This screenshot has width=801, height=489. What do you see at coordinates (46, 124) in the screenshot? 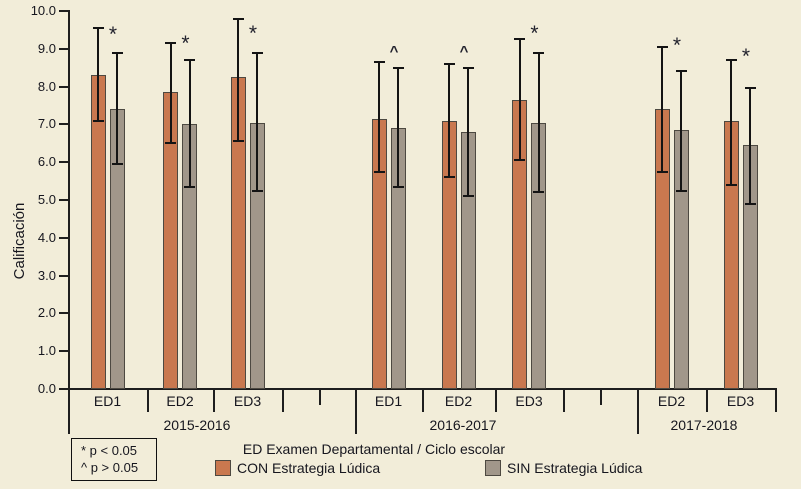
I see `y-tick-label: 7.0` at bounding box center [46, 124].